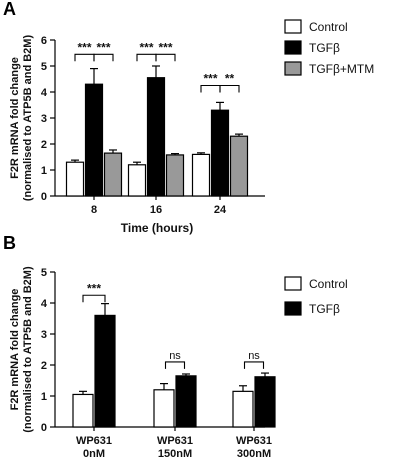  Describe the element at coordinates (175, 454) in the screenshot. I see `x-tick-label-line: 150nM` at that location.